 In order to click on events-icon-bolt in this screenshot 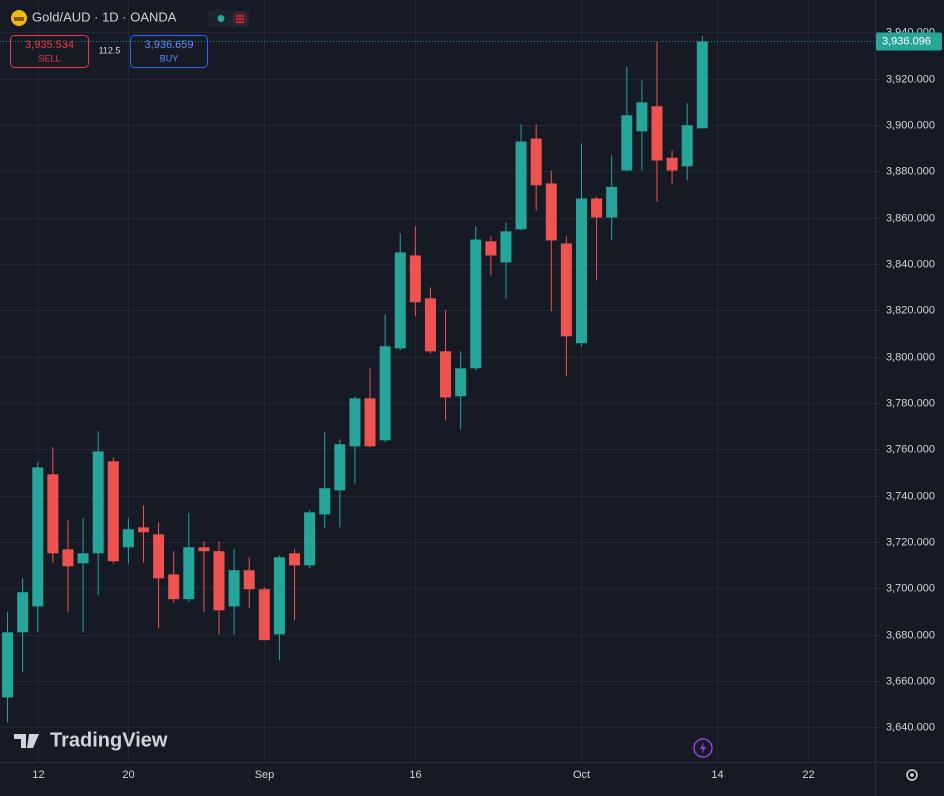, I will do `click(703, 748)`.